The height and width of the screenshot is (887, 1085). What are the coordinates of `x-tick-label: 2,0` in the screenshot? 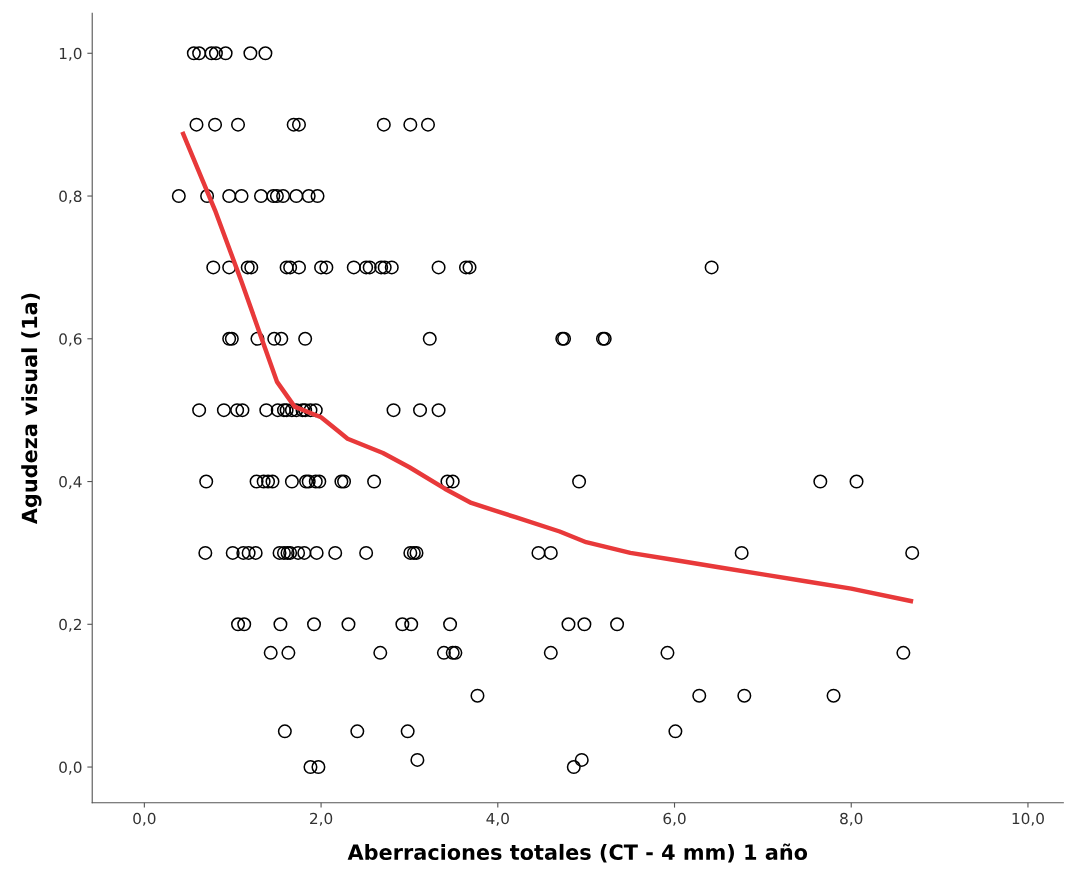 It's located at (321, 819).